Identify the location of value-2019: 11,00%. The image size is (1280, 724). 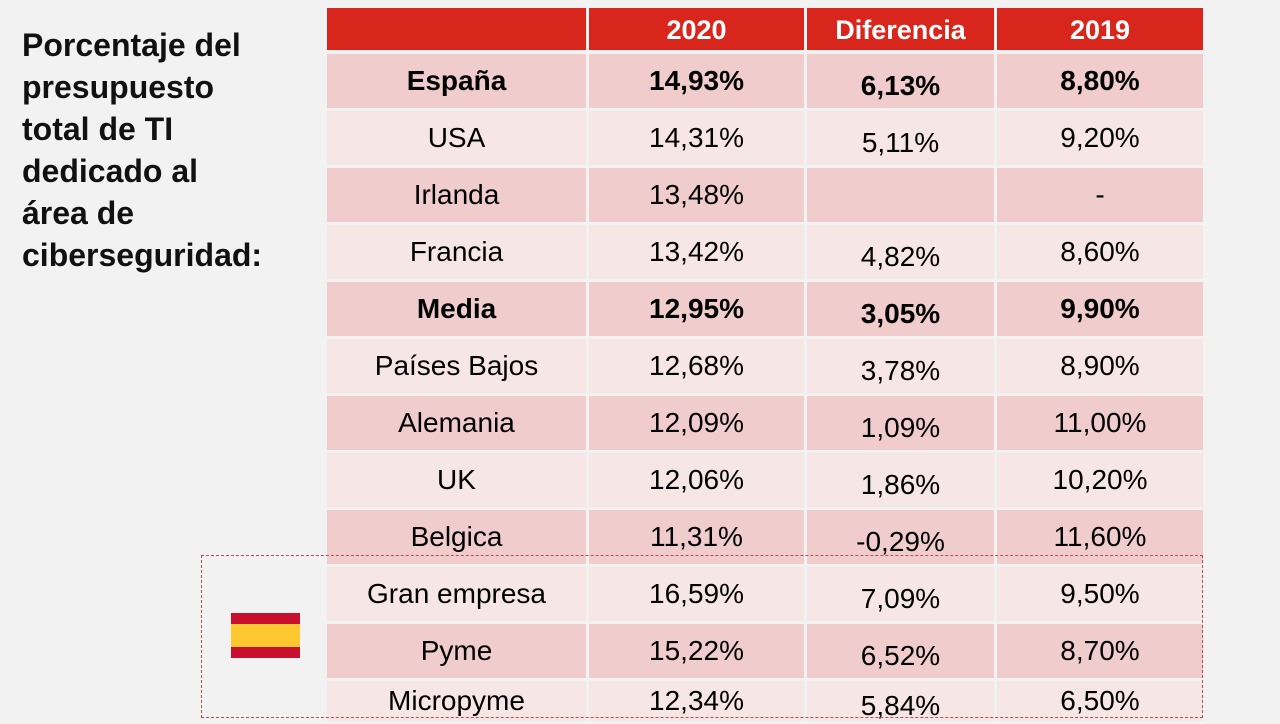
(1100, 423).